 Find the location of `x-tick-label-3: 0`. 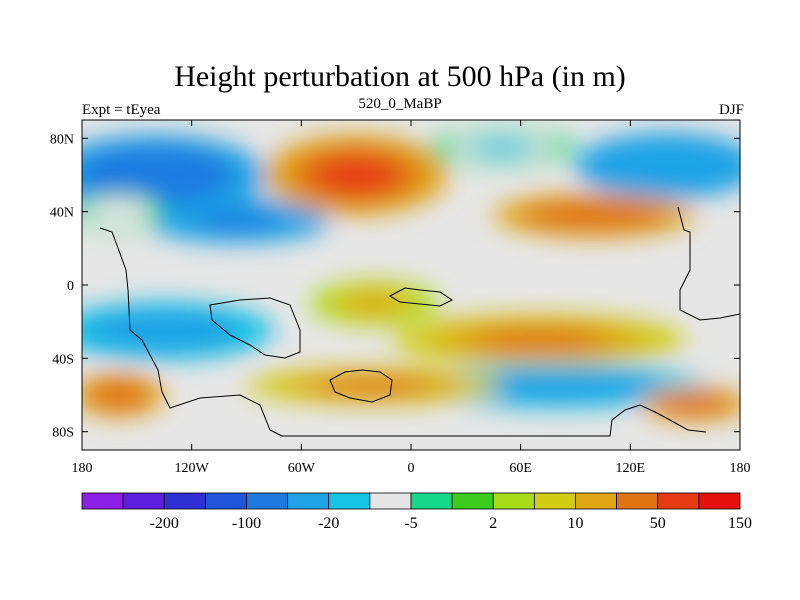

x-tick-label-3: 0 is located at coordinates (411, 468).